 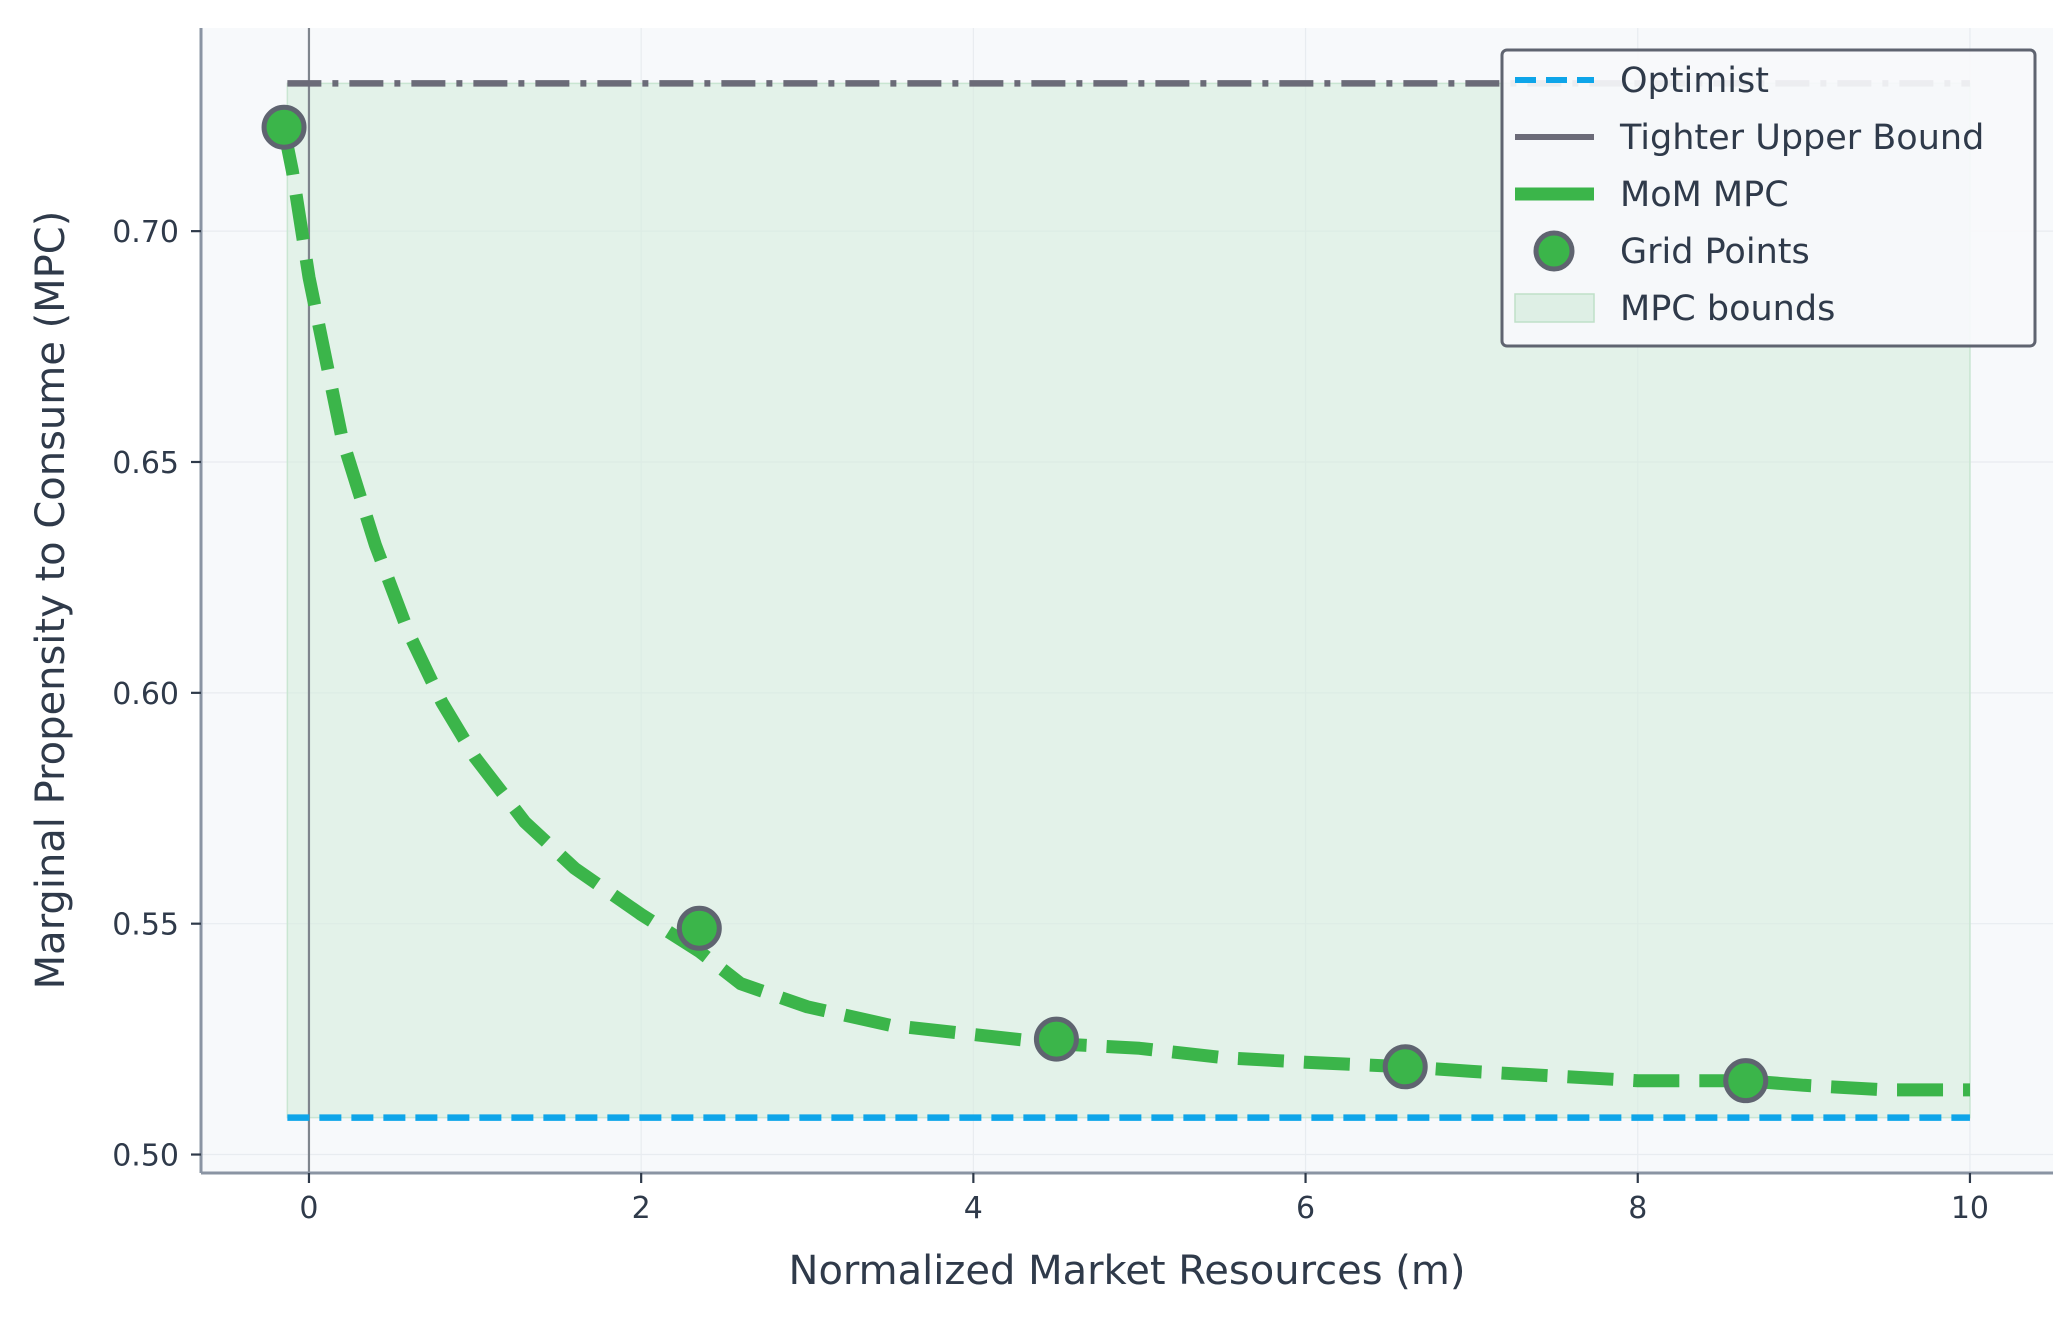 What do you see at coordinates (1554, 308) in the screenshot?
I see `legend-swatch-mpc-bounds` at bounding box center [1554, 308].